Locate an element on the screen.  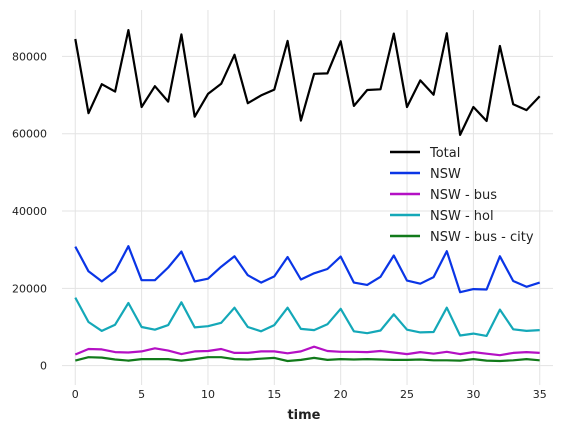
y-axis-ticks: 0 20000 40000 60000 80000 is located at coordinates (29, 211).